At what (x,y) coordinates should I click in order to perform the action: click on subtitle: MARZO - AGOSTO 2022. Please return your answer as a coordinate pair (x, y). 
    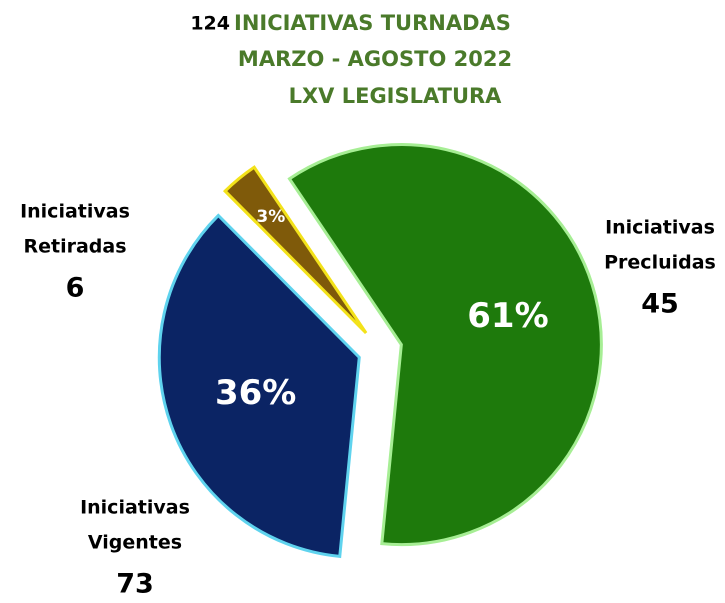
    Looking at the image, I should click on (375, 59).